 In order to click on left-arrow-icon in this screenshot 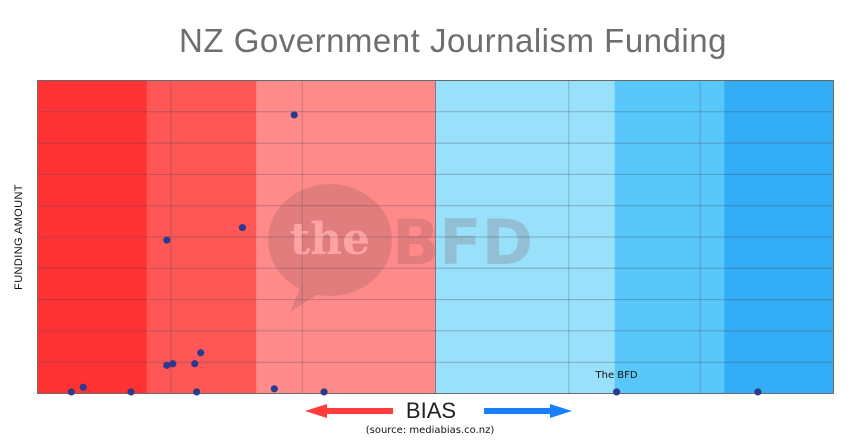, I will do `click(349, 411)`.